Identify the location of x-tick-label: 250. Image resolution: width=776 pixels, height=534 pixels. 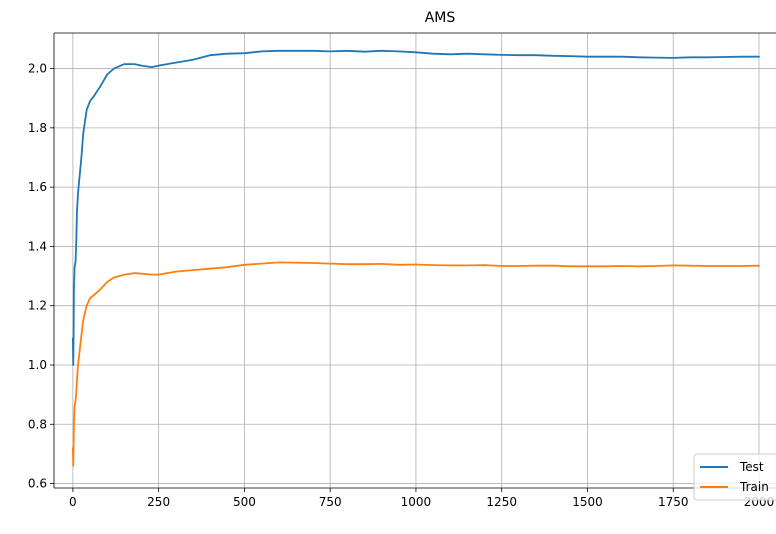
(158, 502).